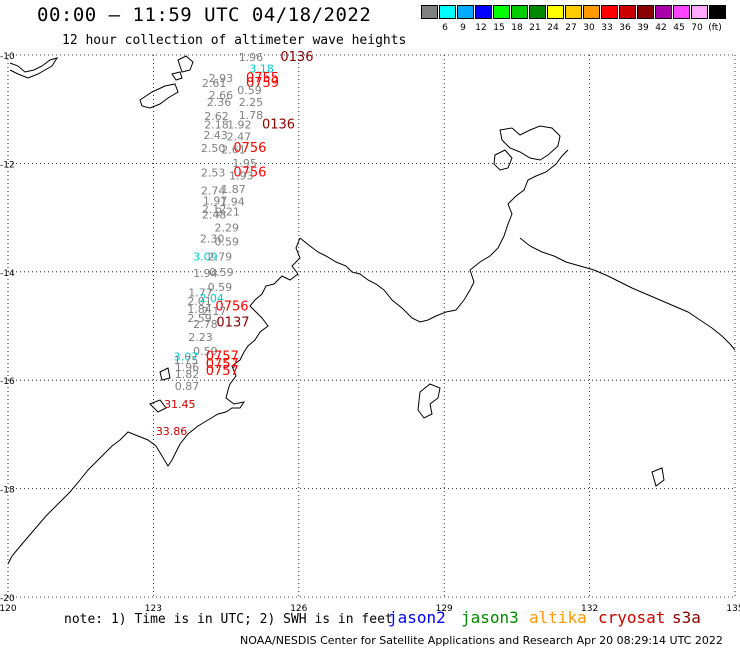 Image resolution: width=740 pixels, height=650 pixels. What do you see at coordinates (7, 491) in the screenshot?
I see `latitude-label: -18` at bounding box center [7, 491].